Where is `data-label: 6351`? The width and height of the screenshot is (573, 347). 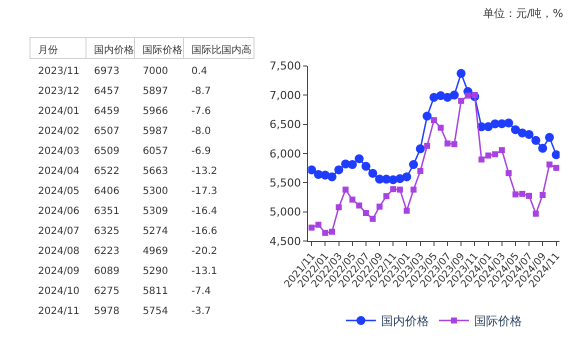
data-label: 6351 is located at coordinates (107, 212).